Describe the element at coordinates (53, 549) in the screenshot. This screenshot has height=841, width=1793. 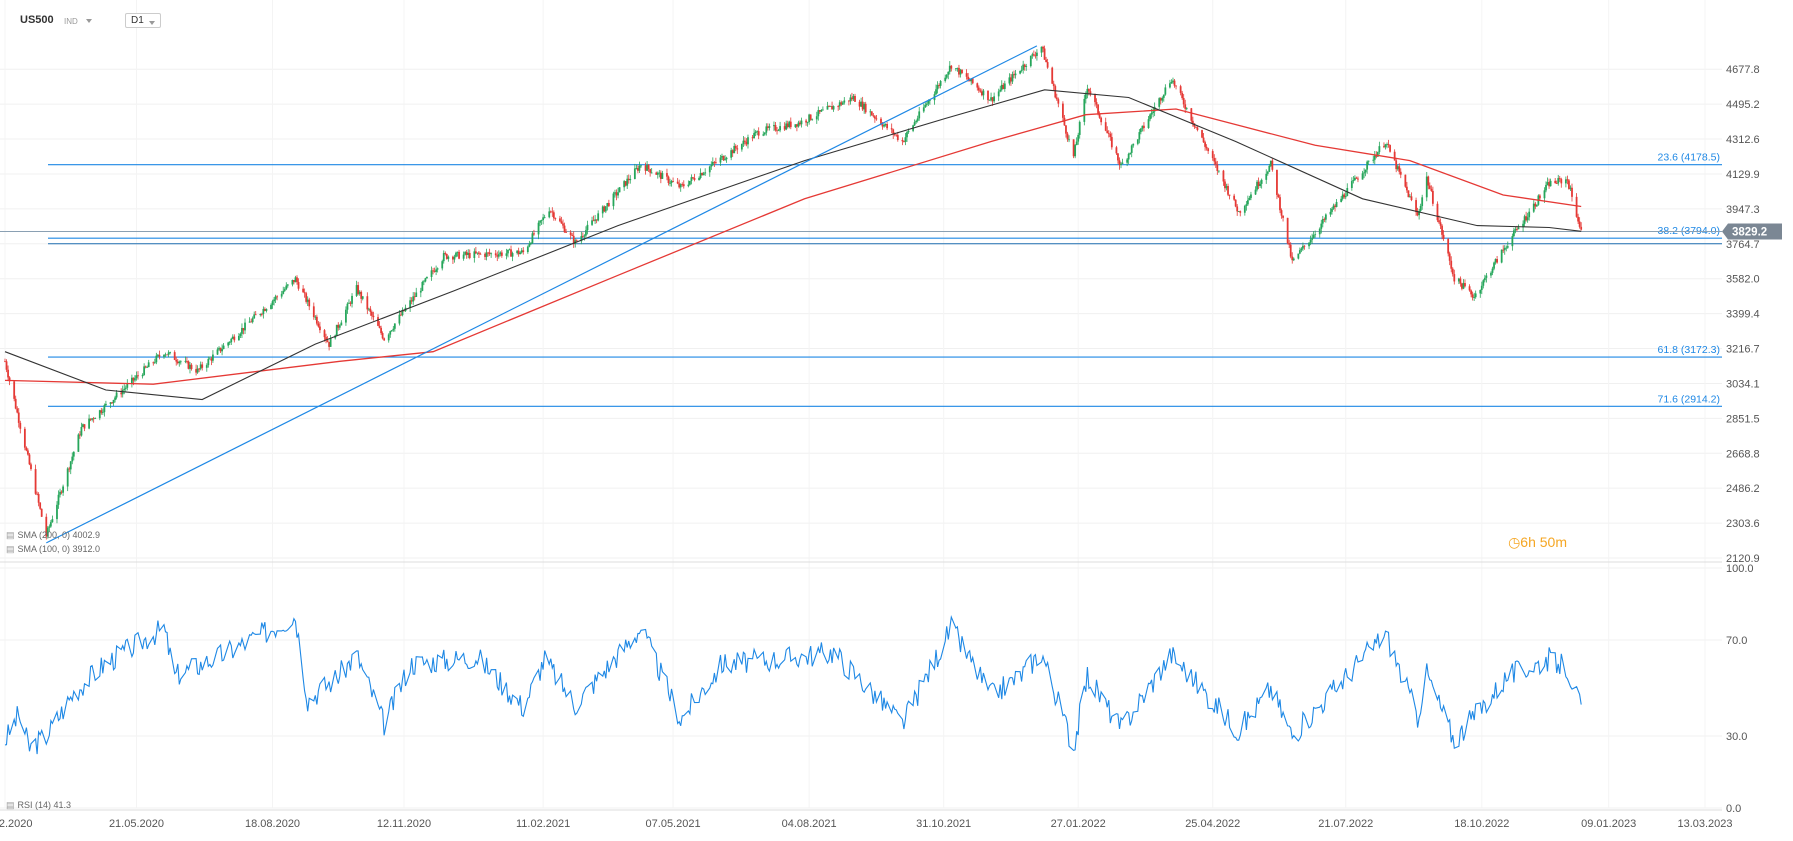
I see `sma100-legend: ▤ SMA (100, 0) 3912.0` at that location.